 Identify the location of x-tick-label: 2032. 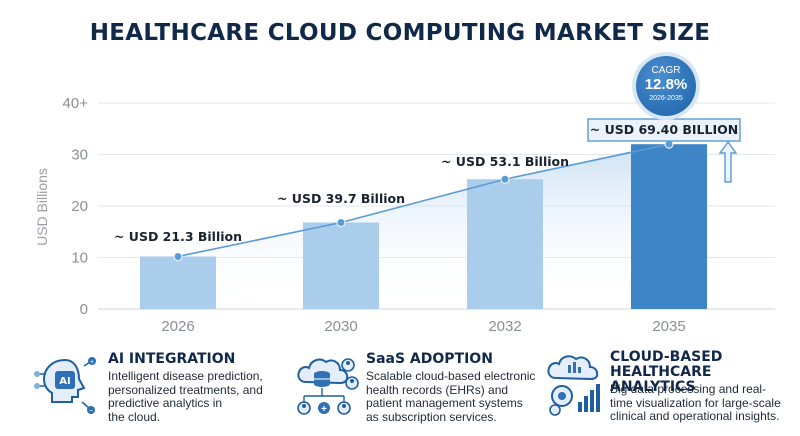
(504, 326).